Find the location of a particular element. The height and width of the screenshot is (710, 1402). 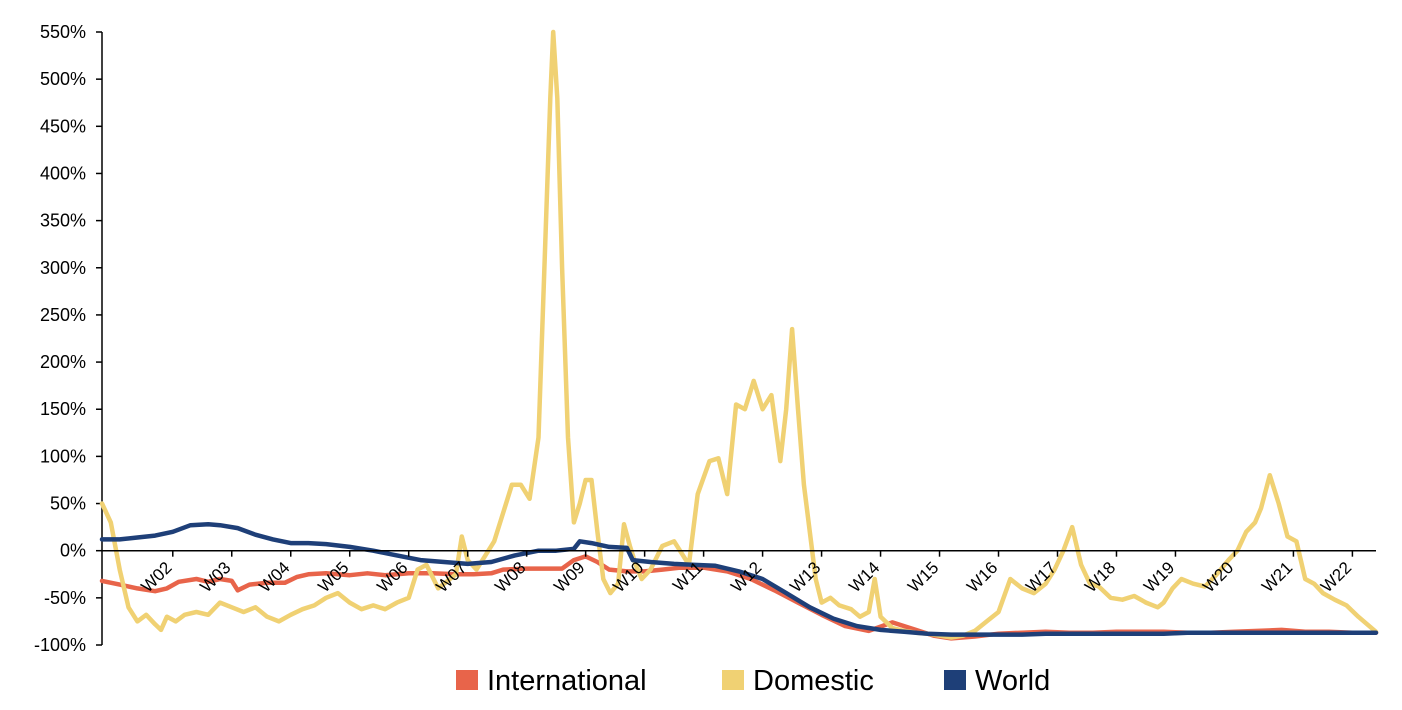

y-tick-label: -100% is located at coordinates (60, 645).